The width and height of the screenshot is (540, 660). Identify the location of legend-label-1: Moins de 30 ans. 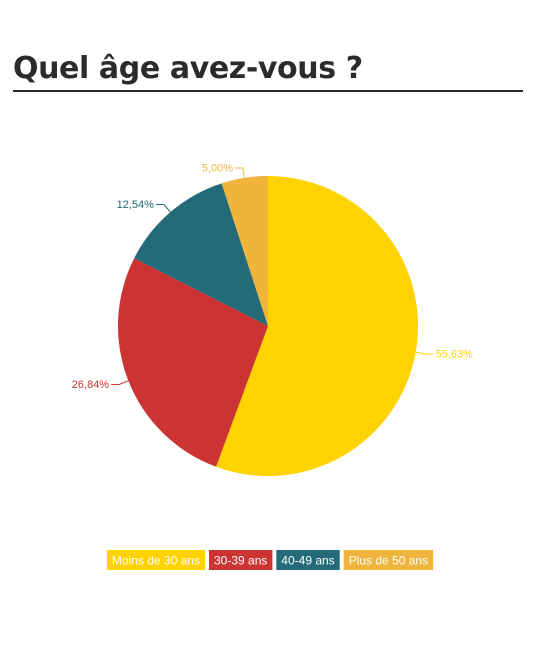
(156, 561).